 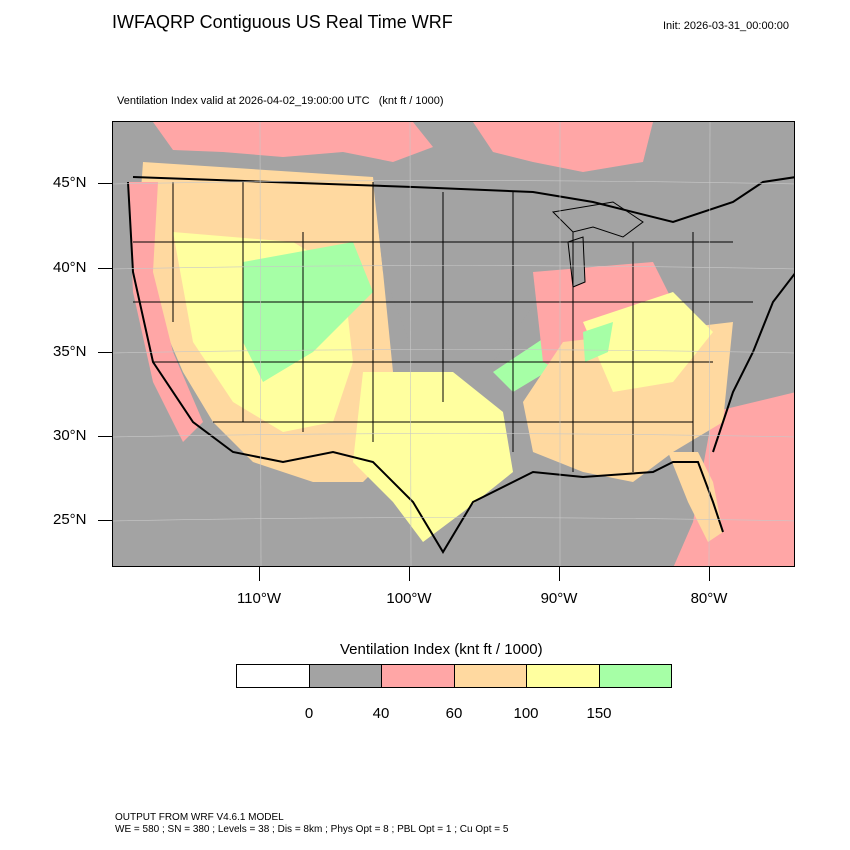 I want to click on legend-tick-label: 150, so click(x=599, y=713).